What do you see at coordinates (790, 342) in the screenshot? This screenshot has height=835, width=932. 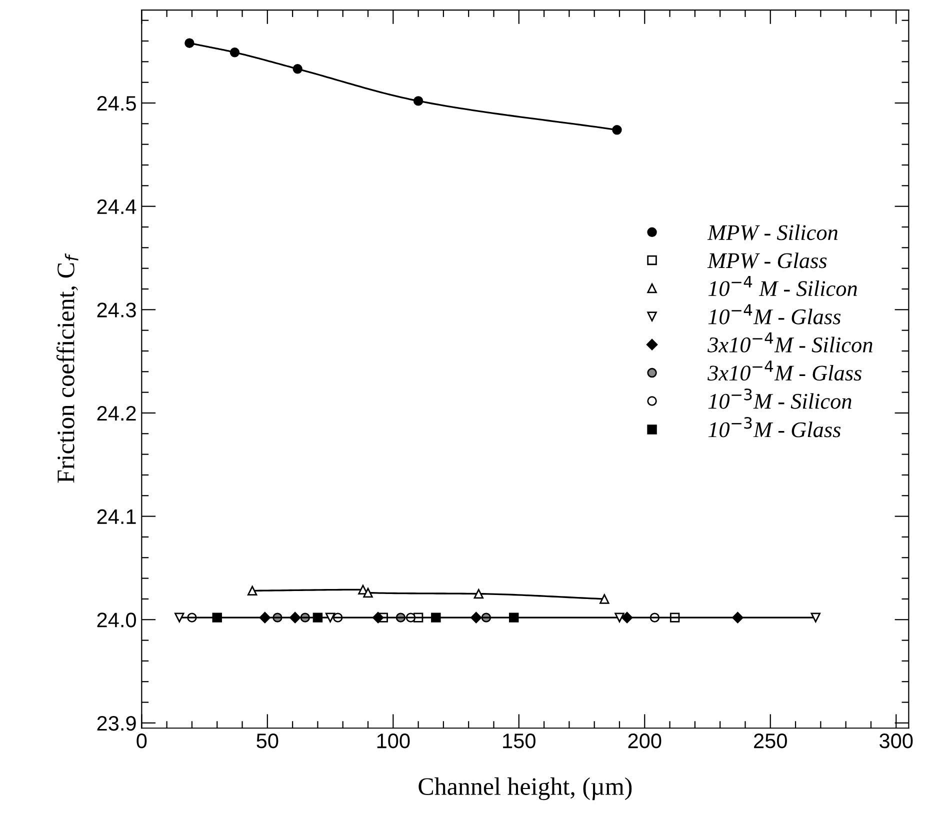 I see `legend-label: 3x10$^{−4}$M - Silicon` at bounding box center [790, 342].